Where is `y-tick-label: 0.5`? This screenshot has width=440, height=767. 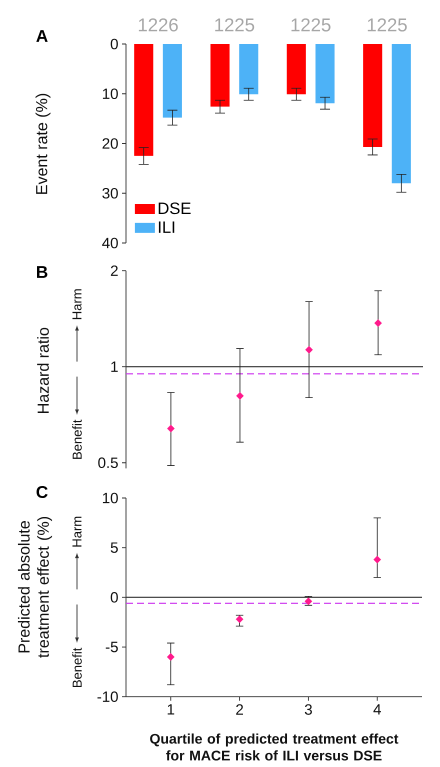 y-tick-label: 0.5 is located at coordinates (108, 462).